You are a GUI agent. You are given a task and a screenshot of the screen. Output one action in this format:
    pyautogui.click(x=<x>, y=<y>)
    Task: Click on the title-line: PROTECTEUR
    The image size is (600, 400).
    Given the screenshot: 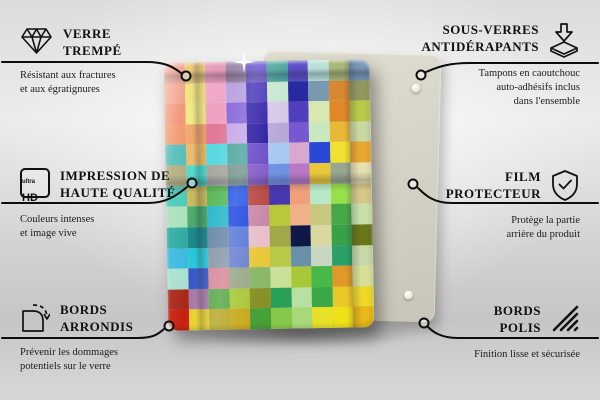 What is the action you would take?
    pyautogui.click(x=493, y=193)
    